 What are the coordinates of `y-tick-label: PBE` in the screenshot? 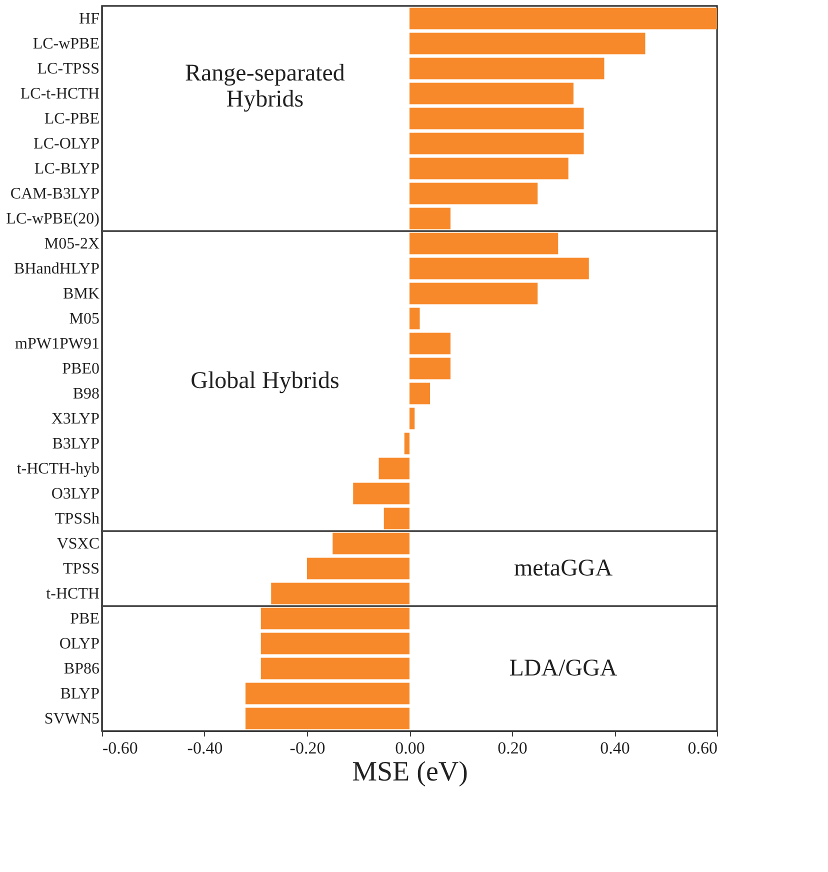 It's located at (85, 619).